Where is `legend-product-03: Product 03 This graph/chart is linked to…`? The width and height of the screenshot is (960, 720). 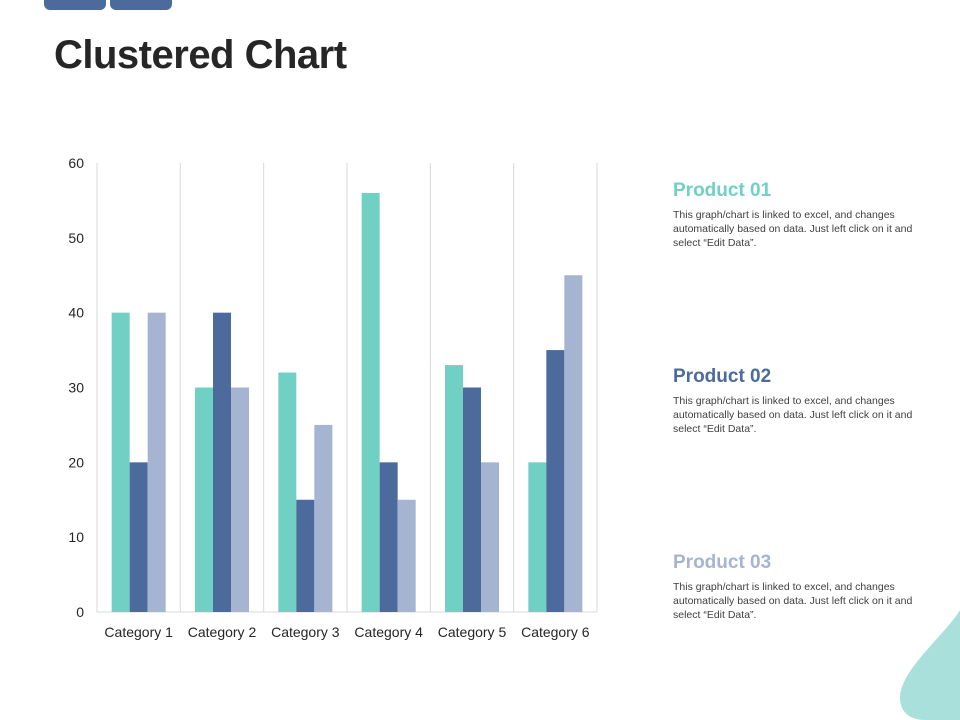 legend-product-03: Product 03 This graph/chart is linked to… is located at coordinates (793, 587).